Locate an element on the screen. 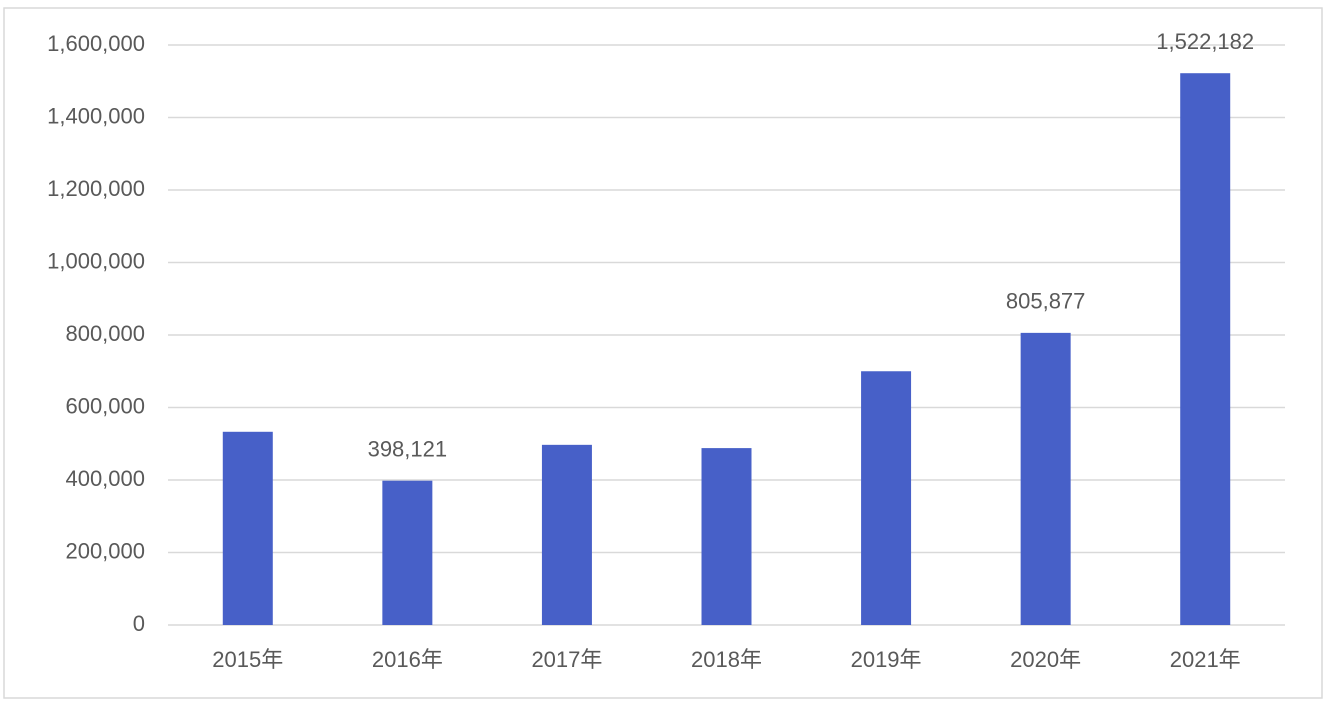 This screenshot has height=705, width=1328. x-tick-label: 2017年 is located at coordinates (566, 659).